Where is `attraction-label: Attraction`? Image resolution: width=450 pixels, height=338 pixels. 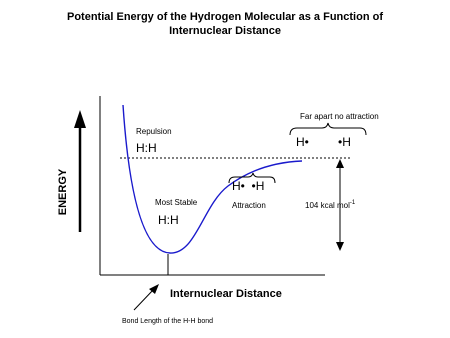
attraction-label: Attraction is located at coordinates (249, 205).